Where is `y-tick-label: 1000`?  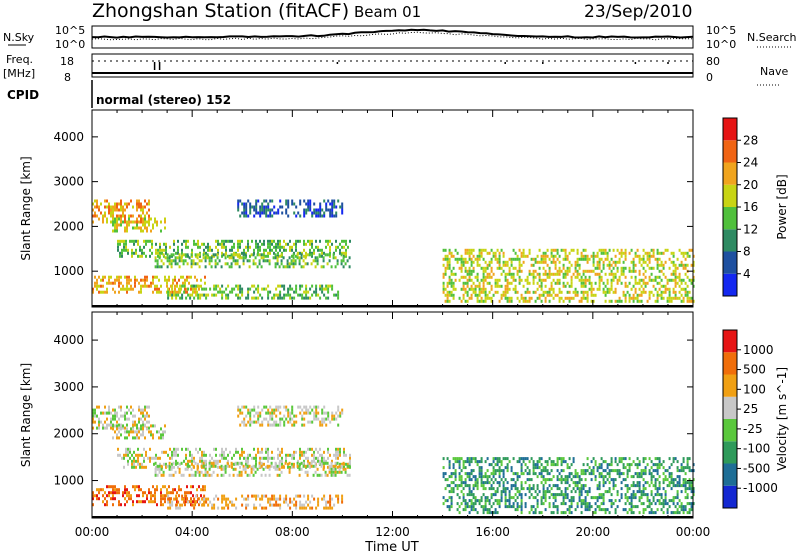
y-tick-label: 1000 is located at coordinates (68, 271).